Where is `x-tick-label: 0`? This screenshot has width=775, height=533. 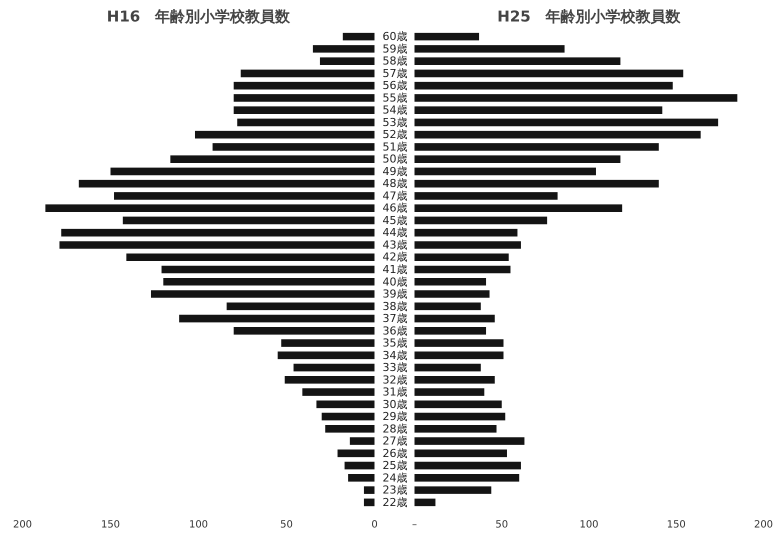 x-tick-label: 0 is located at coordinates (374, 525).